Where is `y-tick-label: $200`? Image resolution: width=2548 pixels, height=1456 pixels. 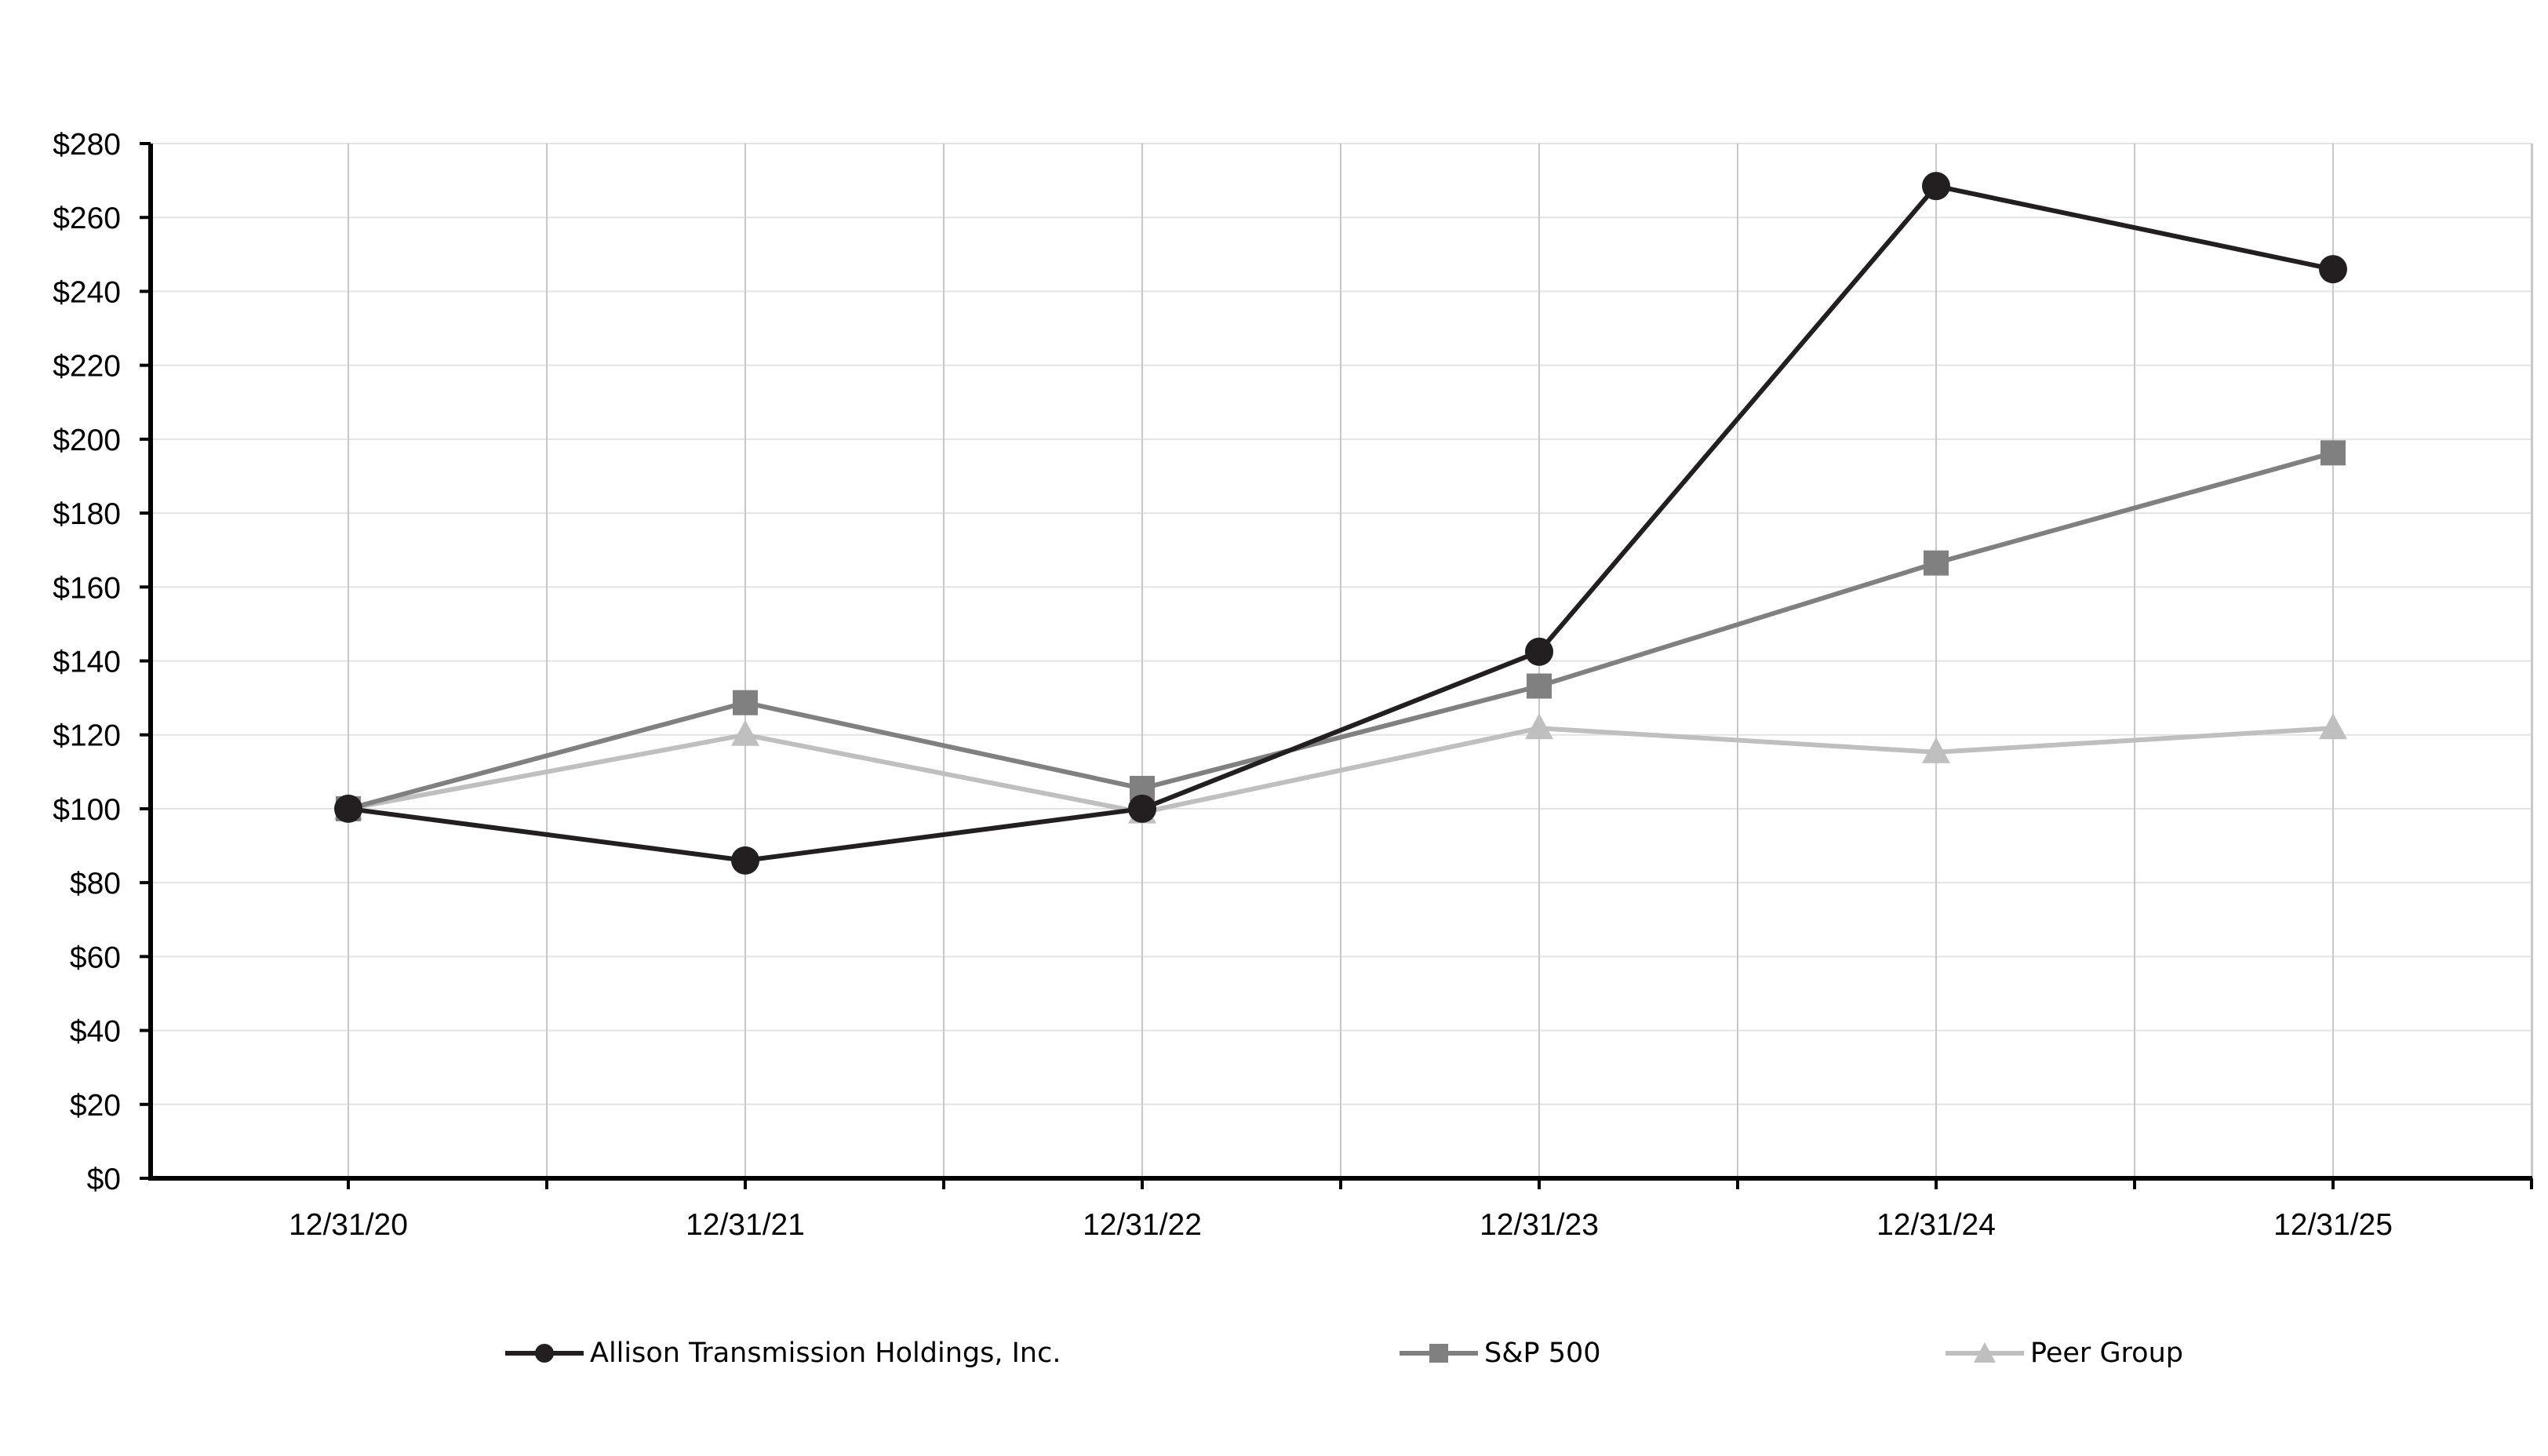 y-tick-label: $200 is located at coordinates (87, 440).